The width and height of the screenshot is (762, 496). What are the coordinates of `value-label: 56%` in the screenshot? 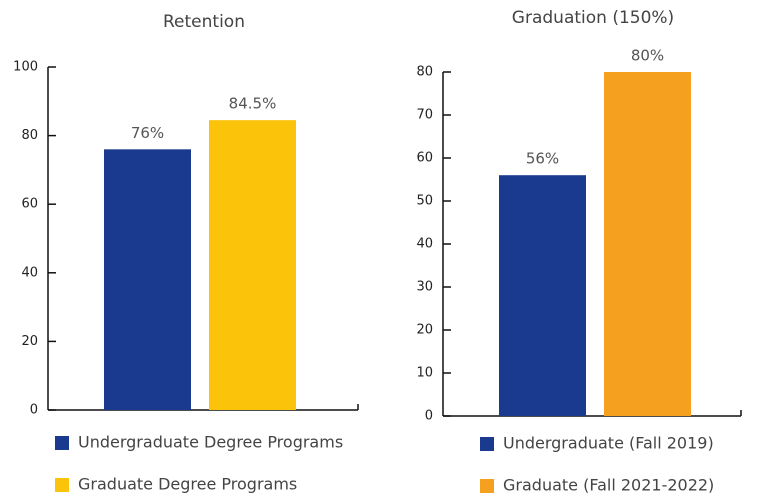 It's located at (542, 159).